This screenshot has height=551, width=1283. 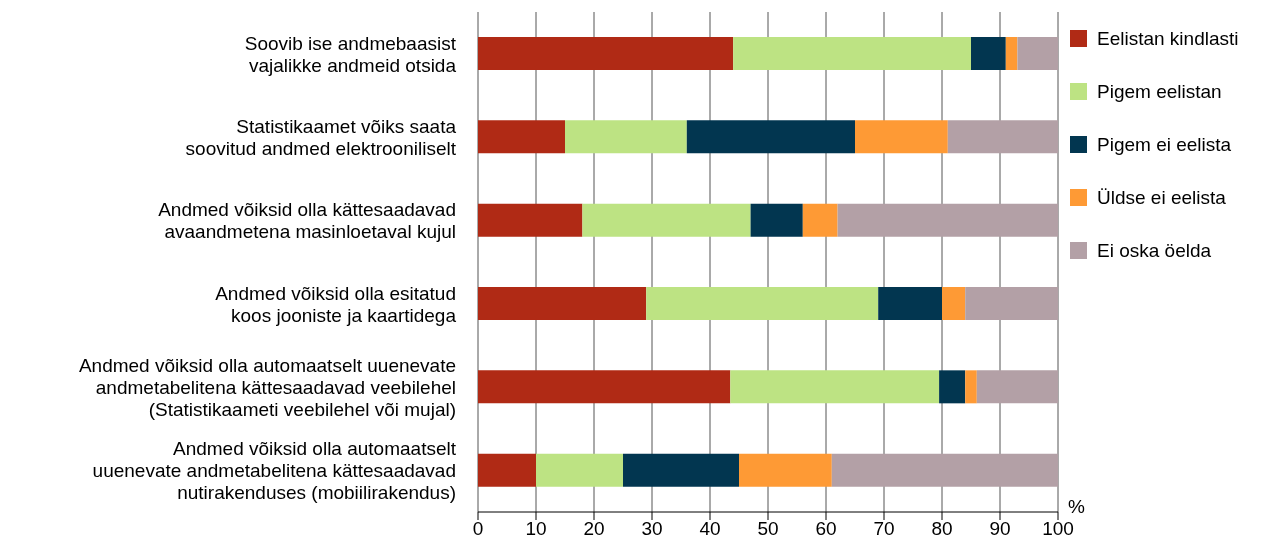 What do you see at coordinates (652, 529) in the screenshot?
I see `x-tick-label: 30` at bounding box center [652, 529].